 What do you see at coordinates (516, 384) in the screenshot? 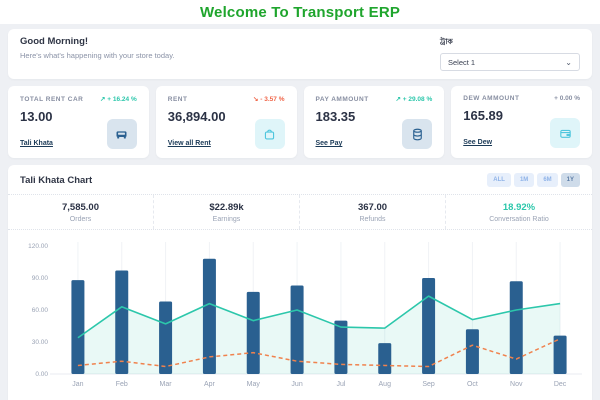
I see `svg-text: Nov` at bounding box center [516, 384].